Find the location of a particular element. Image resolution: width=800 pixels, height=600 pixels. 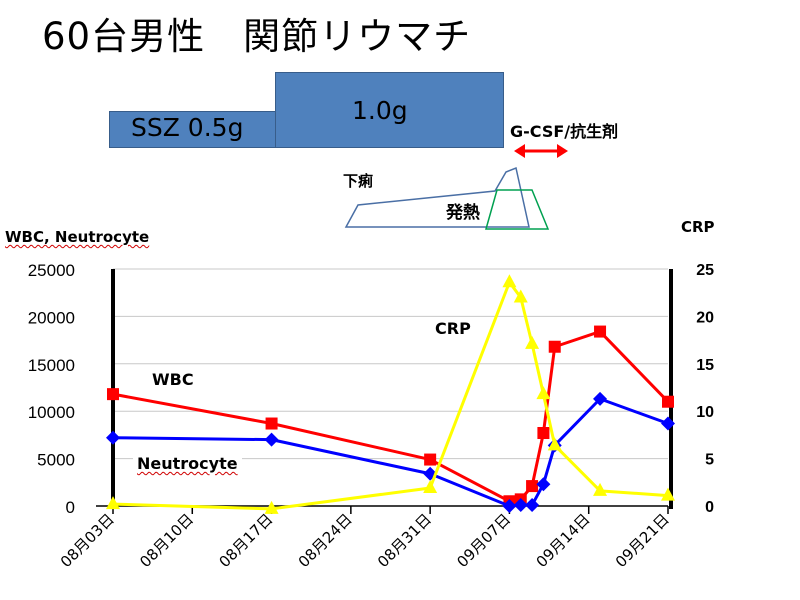

y-right-tick-label: 5 is located at coordinates (709, 460).